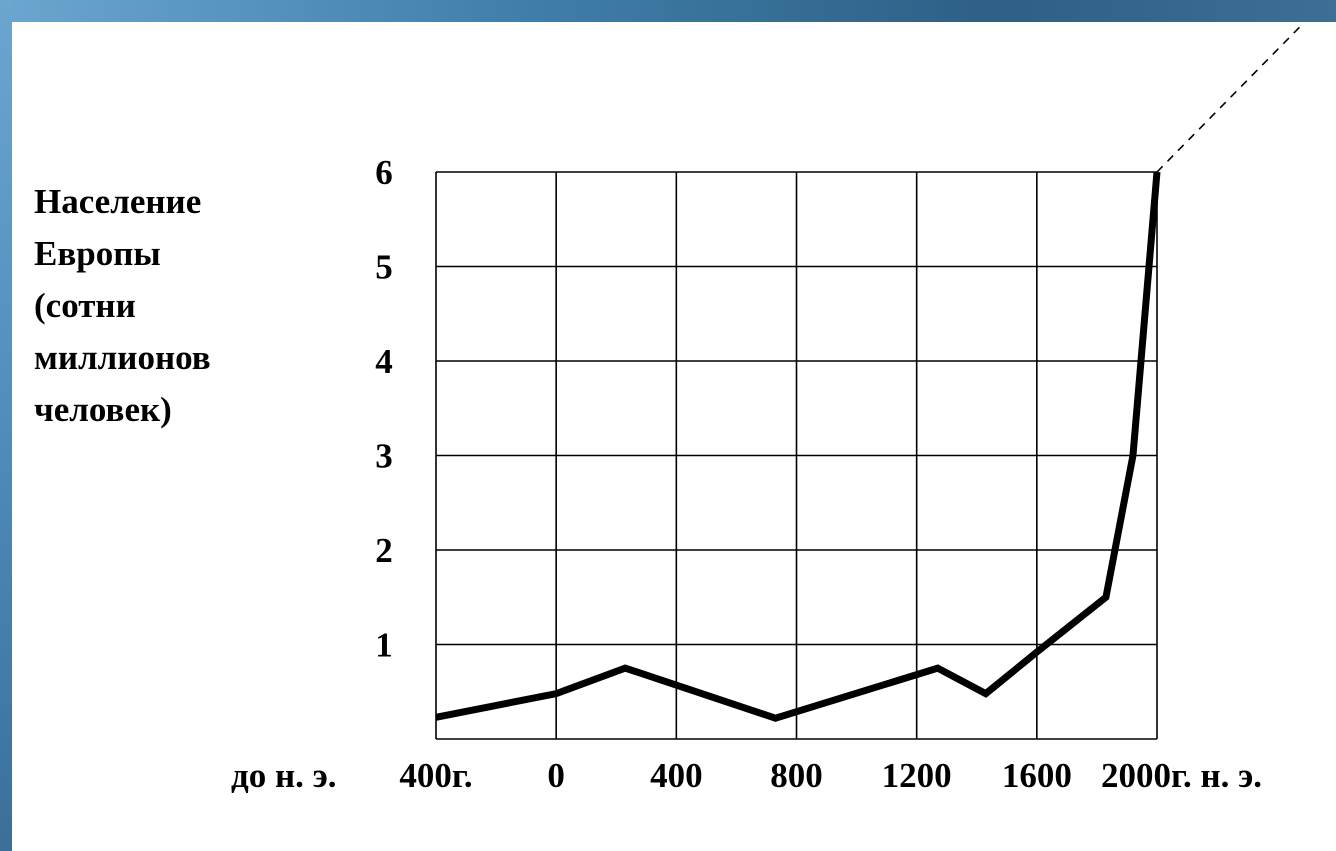 The height and width of the screenshot is (851, 1336). Describe the element at coordinates (85, 305) in the screenshot. I see `y-axis-title-line-3: (сотни` at that location.